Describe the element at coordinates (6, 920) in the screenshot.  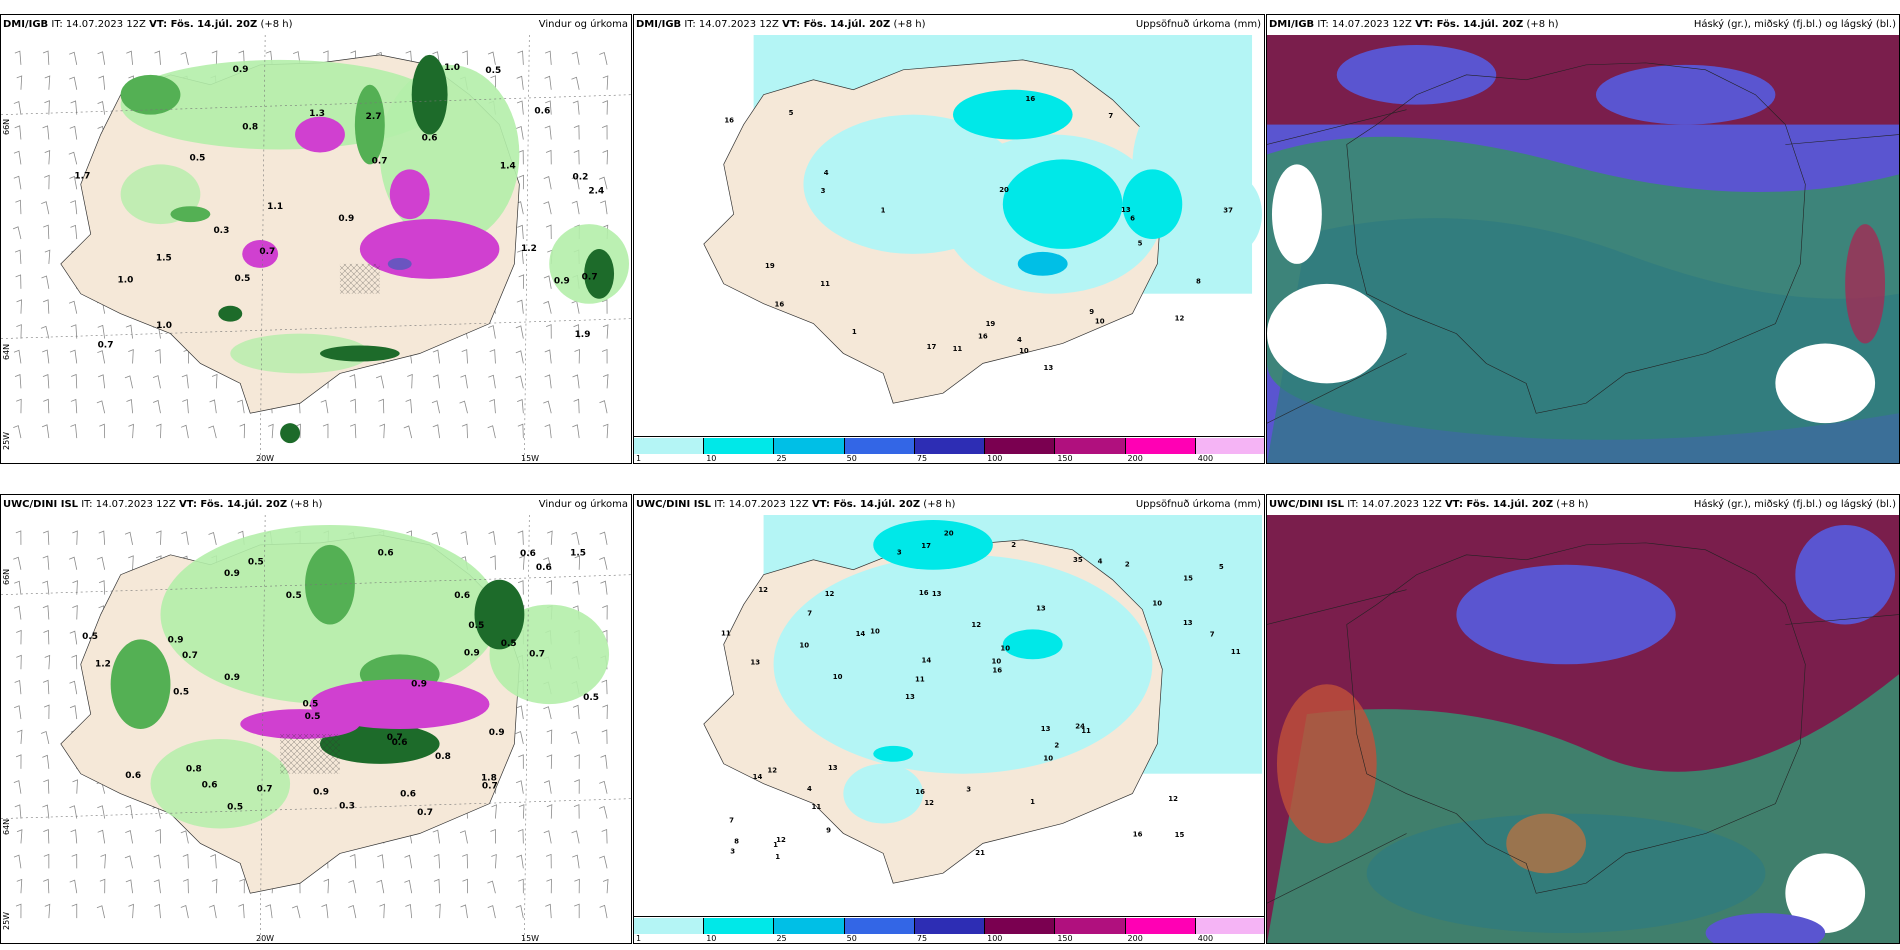
I see `lon-label-left: 25W` at that location.